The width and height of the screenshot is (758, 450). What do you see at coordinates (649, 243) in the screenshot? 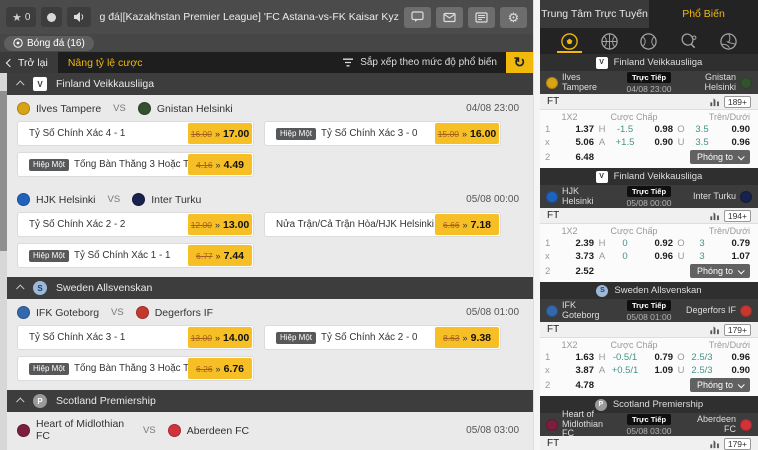
I see `odds-table-row: 1 2.39 H 0 0.92 O 3 0.79` at bounding box center [649, 243].